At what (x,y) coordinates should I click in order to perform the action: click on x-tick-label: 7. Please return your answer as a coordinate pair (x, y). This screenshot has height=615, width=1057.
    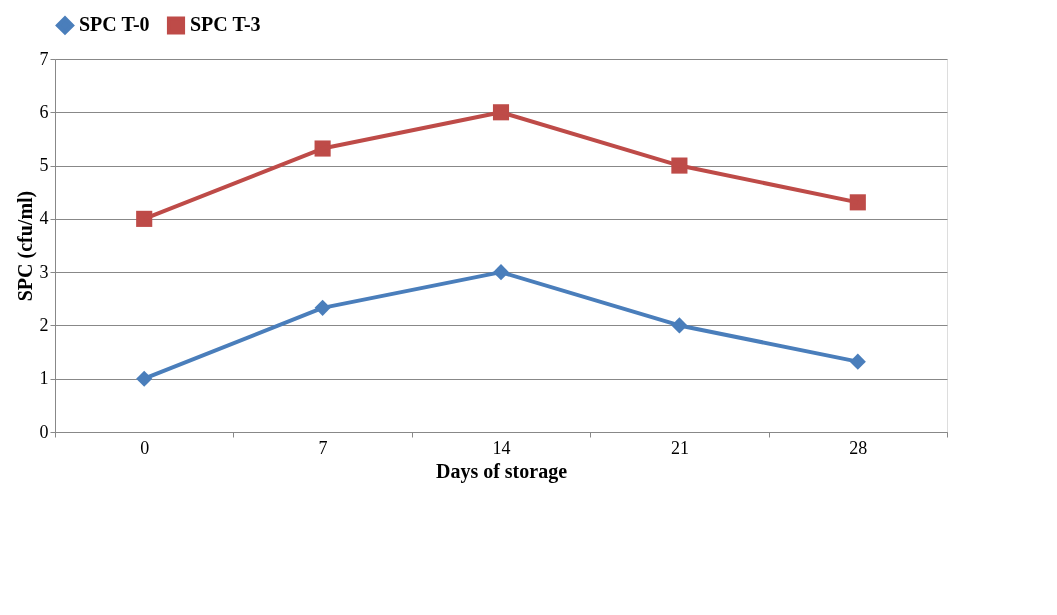
    Looking at the image, I should click on (323, 447).